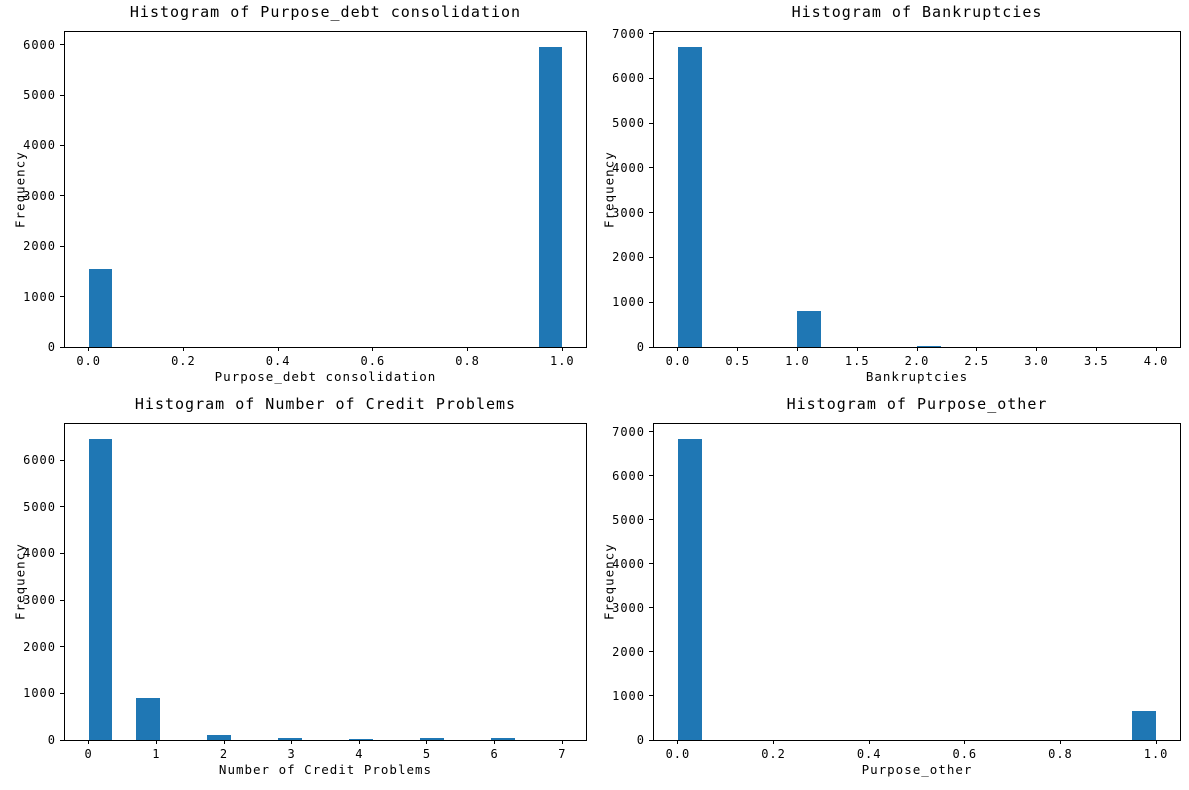 The height and width of the screenshot is (790, 1189). What do you see at coordinates (917, 769) in the screenshot?
I see `x-axis-label: Purpose_other` at bounding box center [917, 769].